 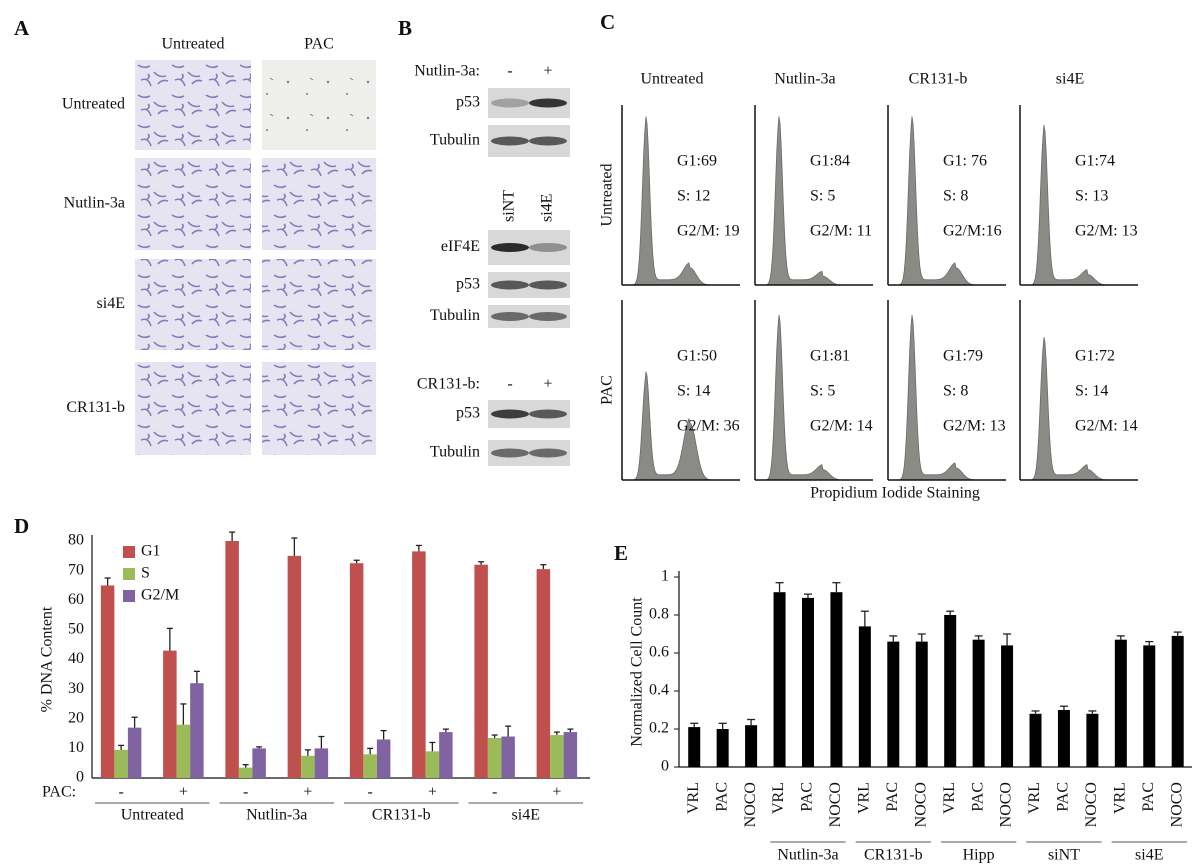 I want to click on group-label: Hipp, so click(x=979, y=855).